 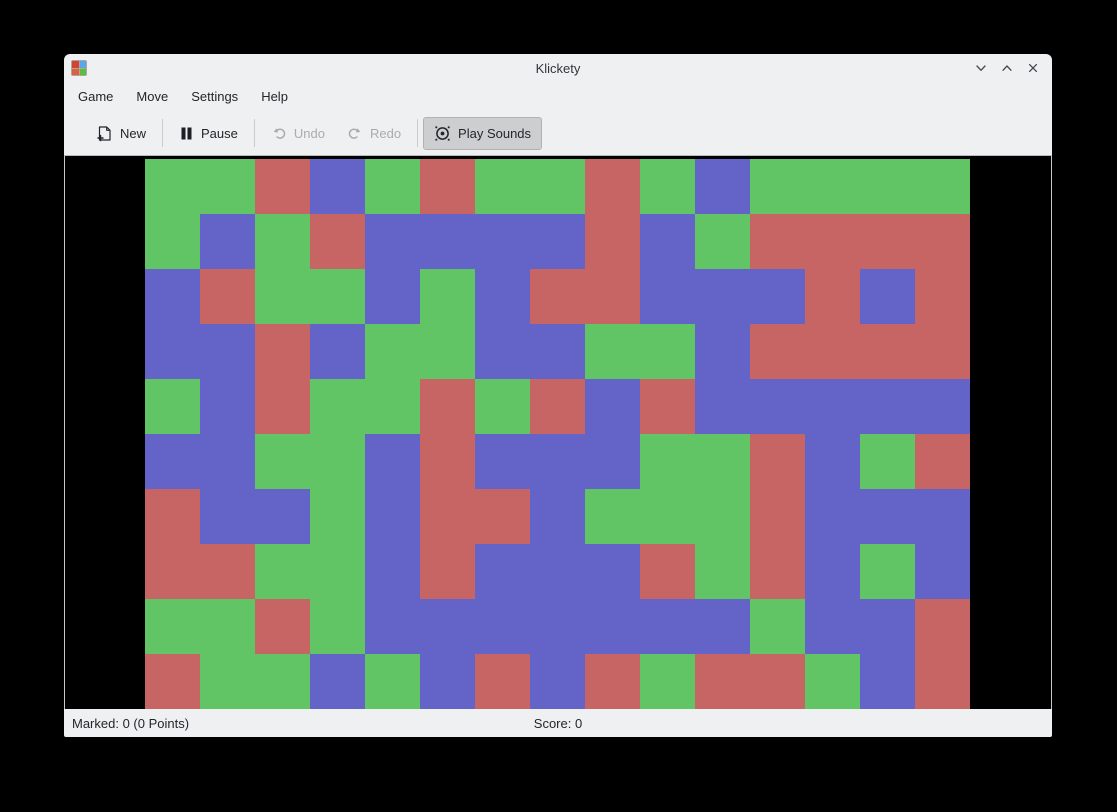 What do you see at coordinates (215, 96) in the screenshot?
I see `menu-settings: Settings` at bounding box center [215, 96].